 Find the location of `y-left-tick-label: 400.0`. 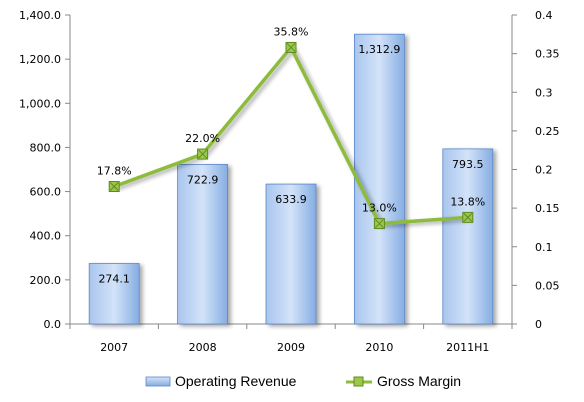

y-left-tick-label: 400.0 is located at coordinates (46, 236).